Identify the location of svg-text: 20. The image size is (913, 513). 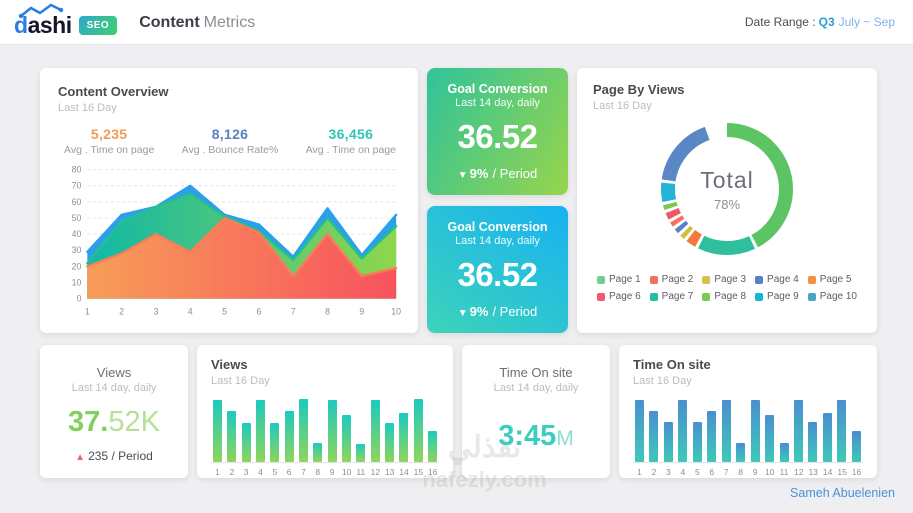
(77, 266).